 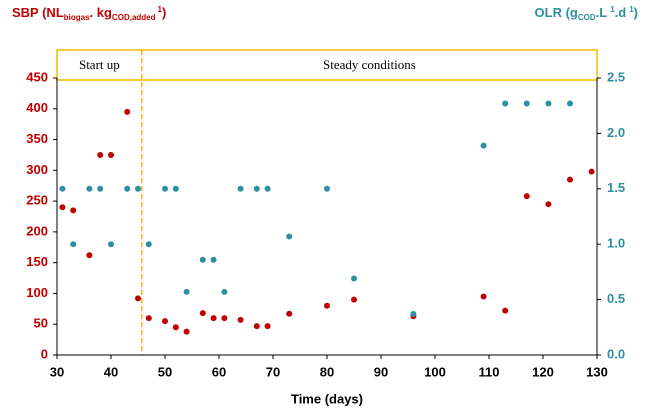 I want to click on label-sub: COD,added, so click(x=134, y=17).